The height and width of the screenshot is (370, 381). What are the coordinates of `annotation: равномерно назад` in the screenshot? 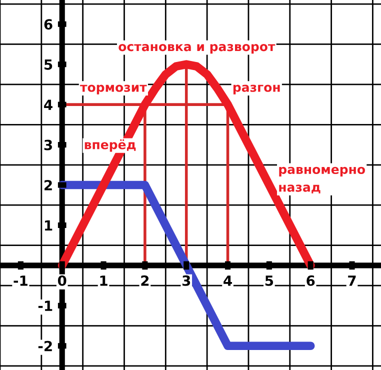 It's located at (322, 180).